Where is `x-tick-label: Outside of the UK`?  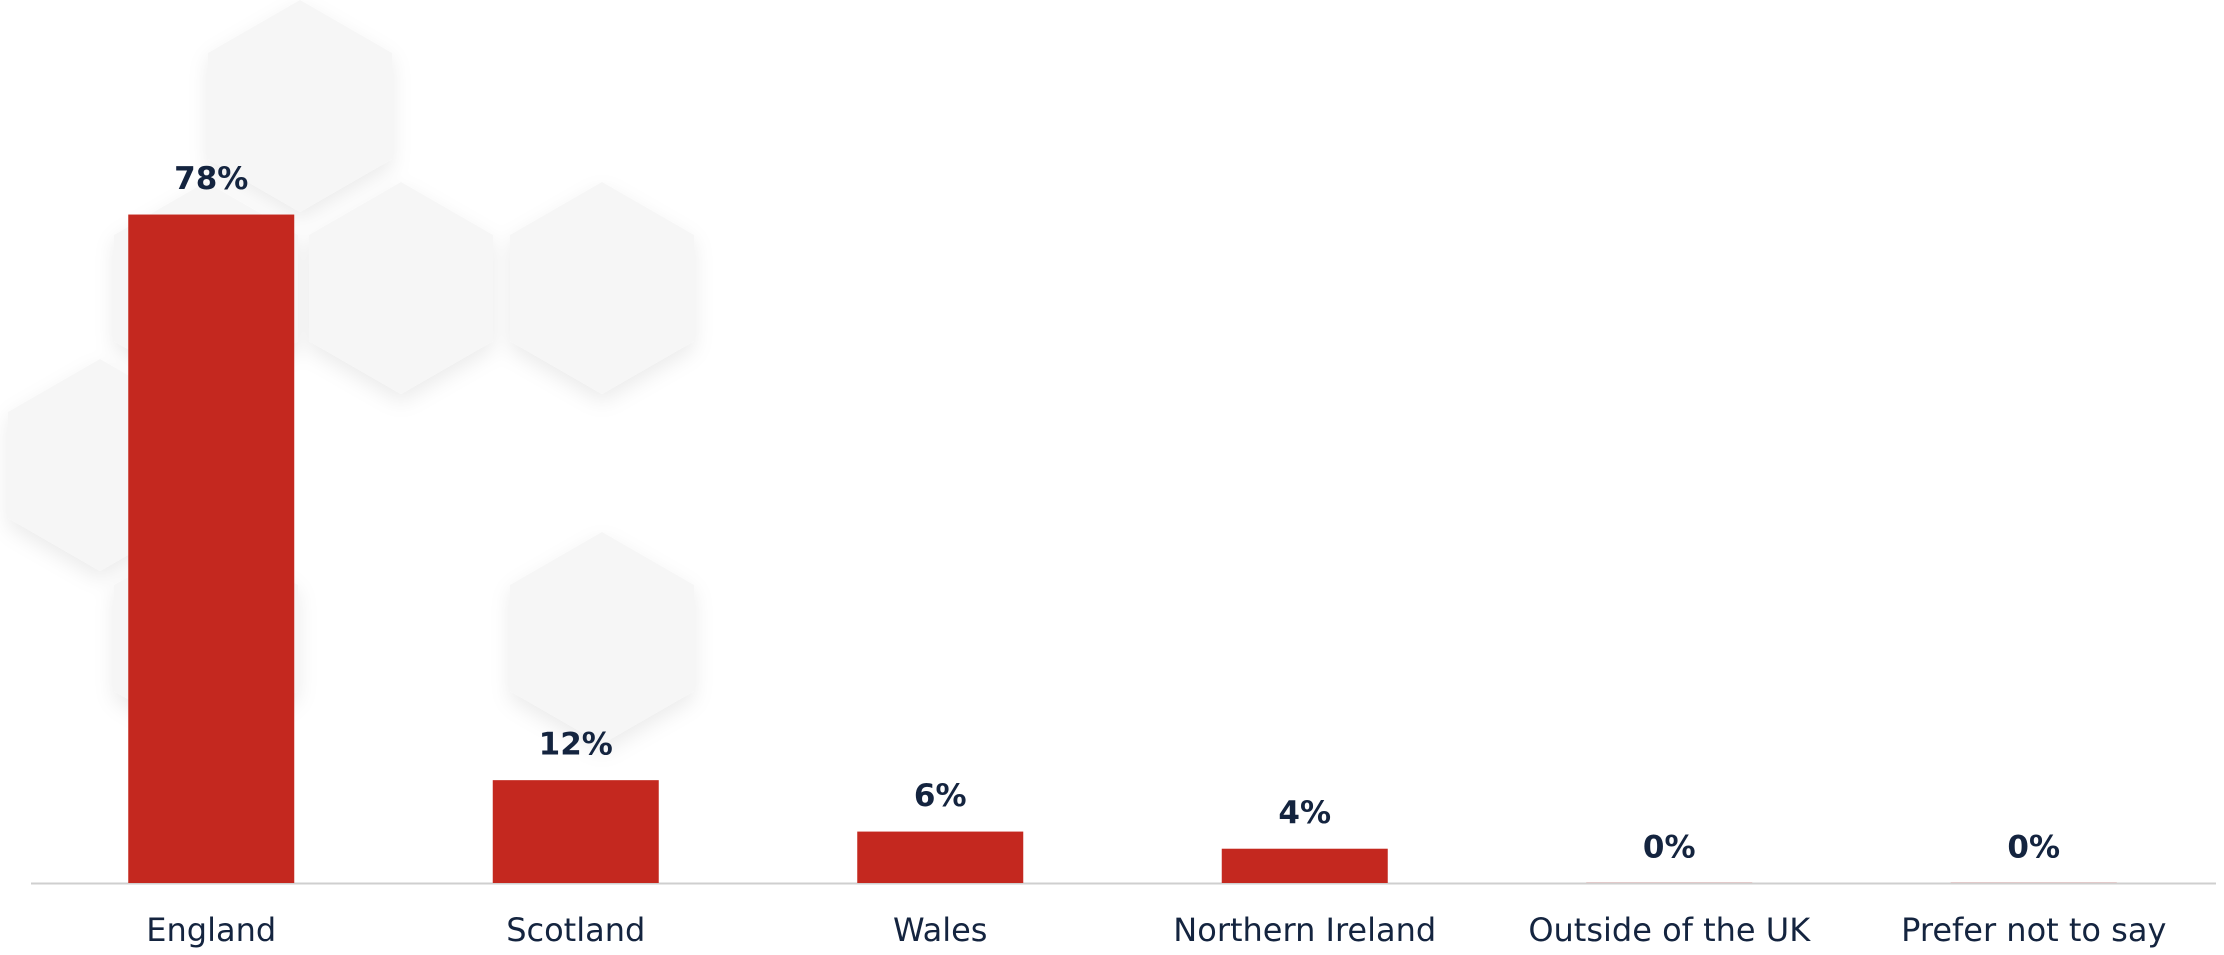
x-tick-label: Outside of the UK is located at coordinates (1669, 930).